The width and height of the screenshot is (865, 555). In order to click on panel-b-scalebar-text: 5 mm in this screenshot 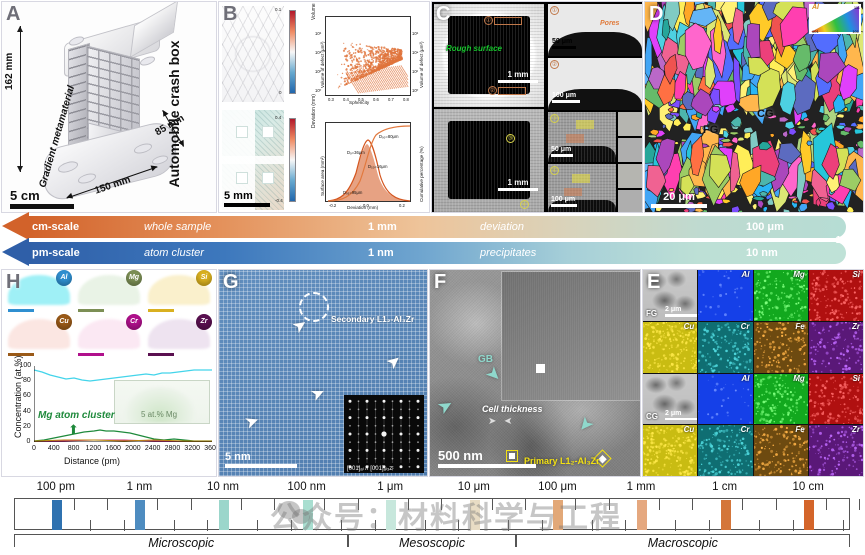, I will do `click(238, 196)`.